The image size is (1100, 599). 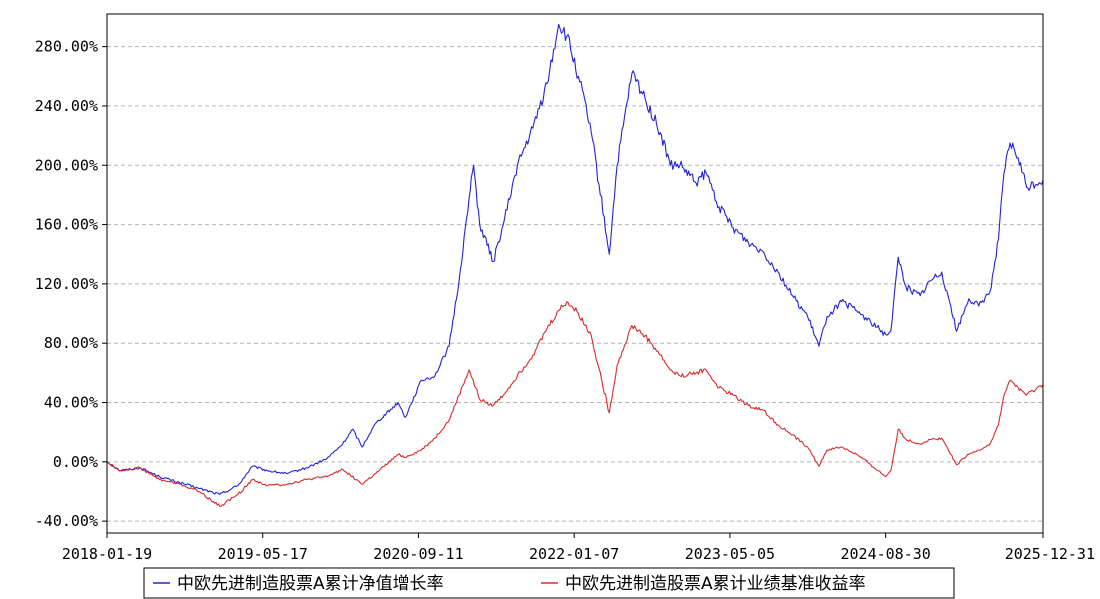 I want to click on legend: 中欧先进制造股票A累计净值增长率 中欧先进制造股票A累计业绩基准收益率, so click(x=549, y=583).